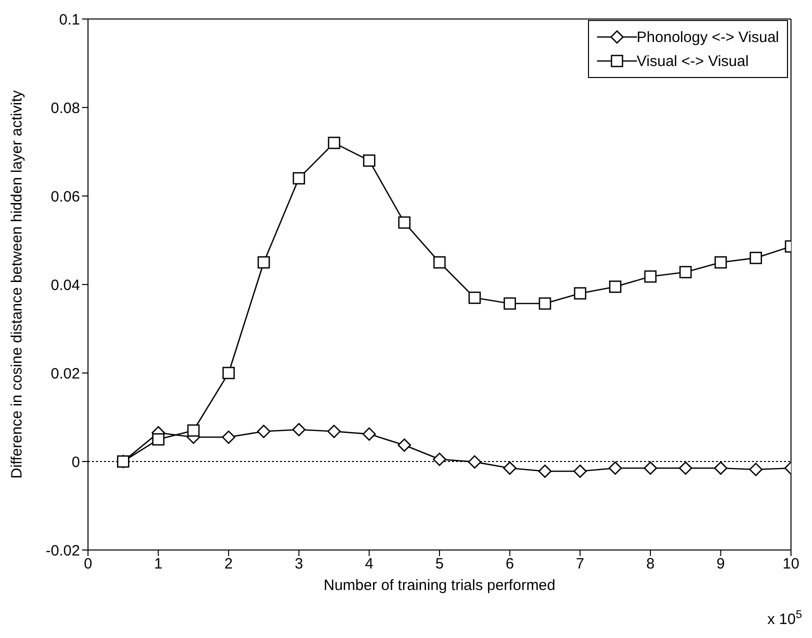 The image size is (812, 638). What do you see at coordinates (228, 564) in the screenshot?
I see `x-tick-label: 2` at bounding box center [228, 564].